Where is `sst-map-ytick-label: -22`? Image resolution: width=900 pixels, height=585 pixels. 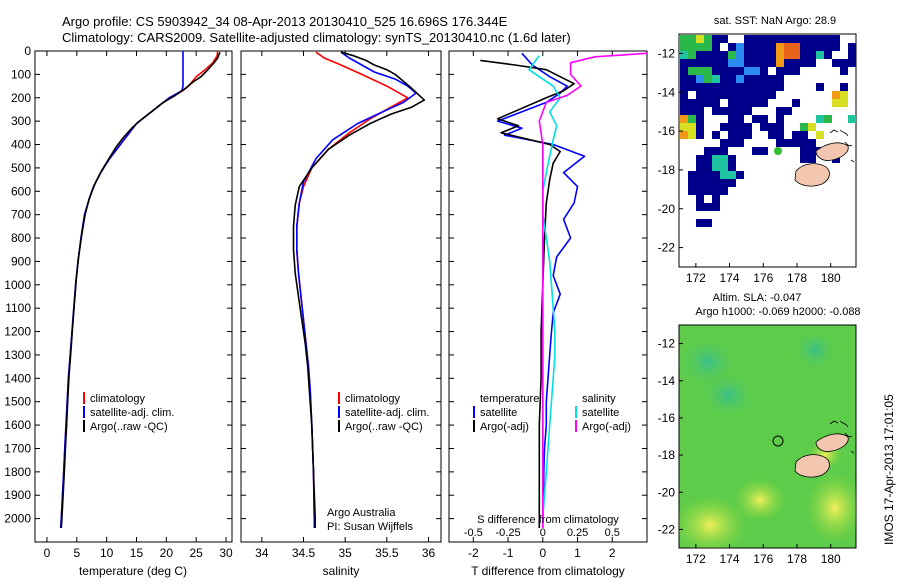 sst-map-ytick-label: -22 is located at coordinates (667, 248).